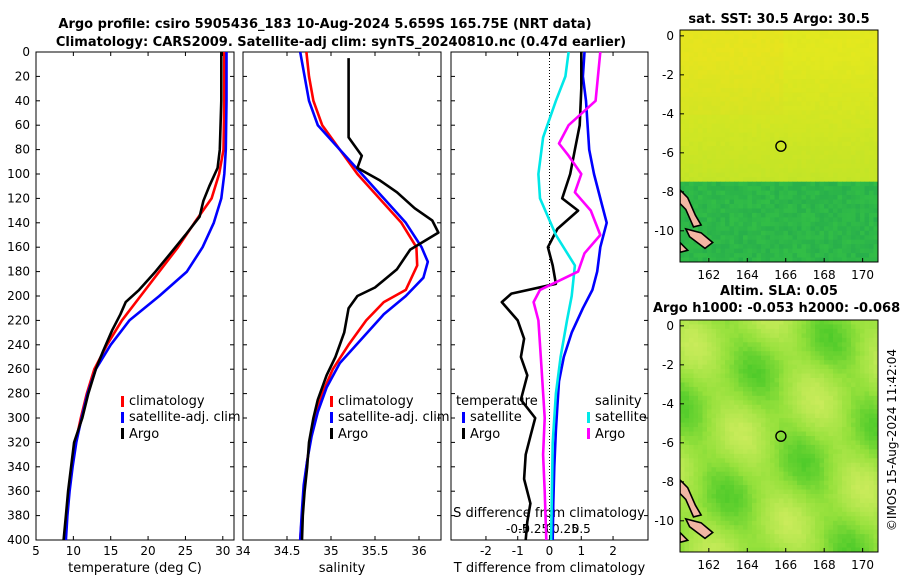 The width and height of the screenshot is (900, 580). Describe the element at coordinates (664, 521) in the screenshot. I see `y-tick-label: -10` at that location.